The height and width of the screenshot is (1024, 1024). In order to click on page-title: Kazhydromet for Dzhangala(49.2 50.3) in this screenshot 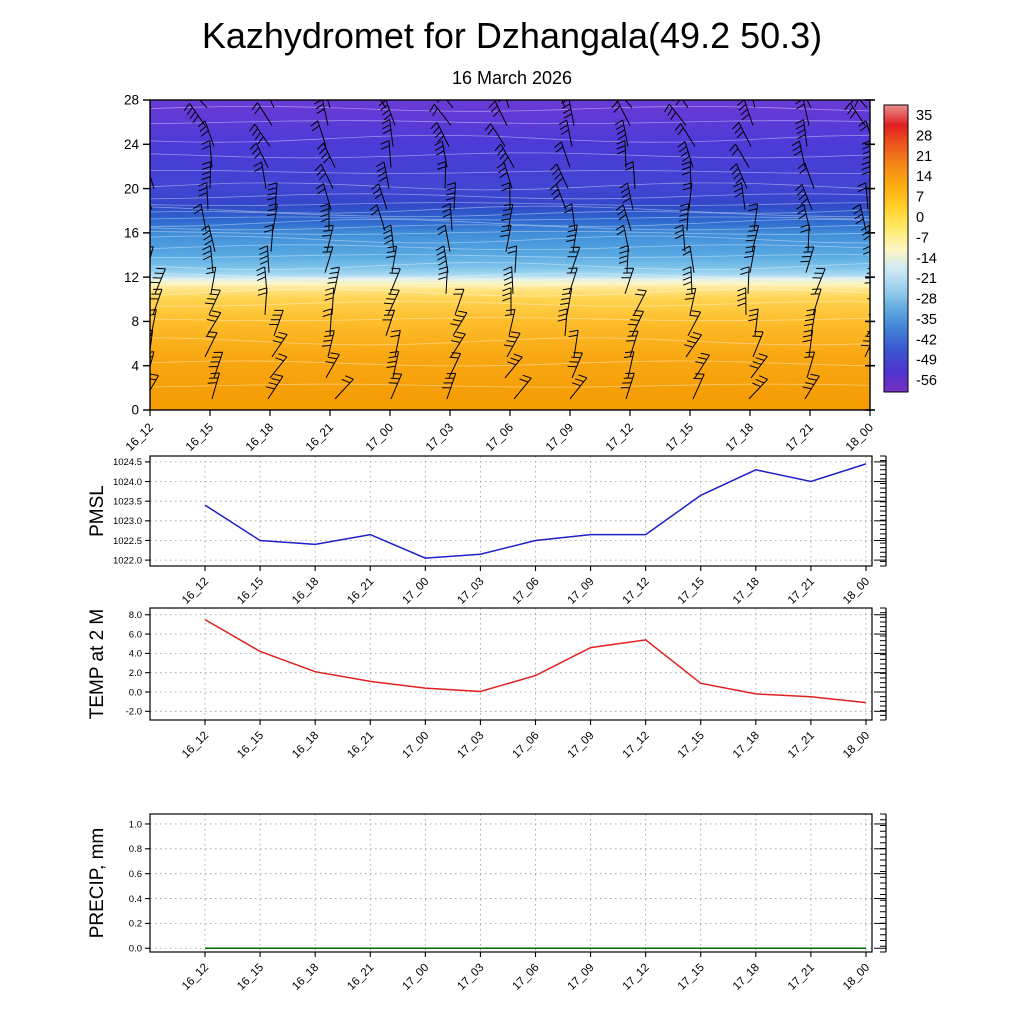, I will do `click(512, 35)`.